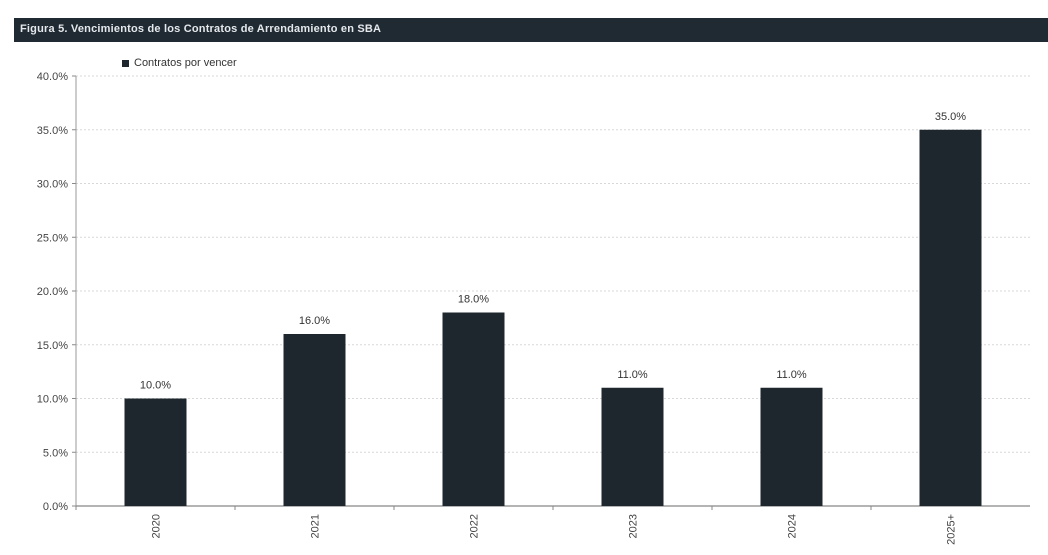 The width and height of the screenshot is (1048, 555). What do you see at coordinates (52, 238) in the screenshot?
I see `y-tick-label: 25.0%` at bounding box center [52, 238].